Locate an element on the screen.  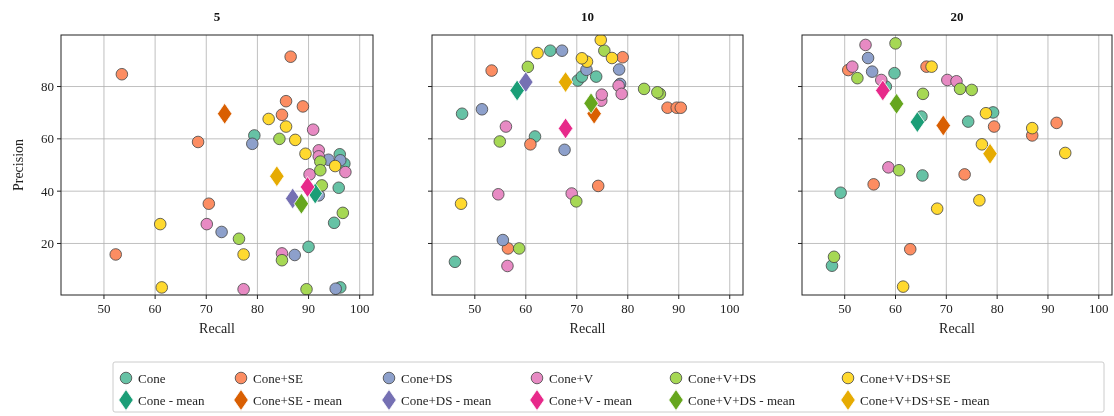
legend-label: Cone+V+DS - mean is located at coordinates (742, 400).